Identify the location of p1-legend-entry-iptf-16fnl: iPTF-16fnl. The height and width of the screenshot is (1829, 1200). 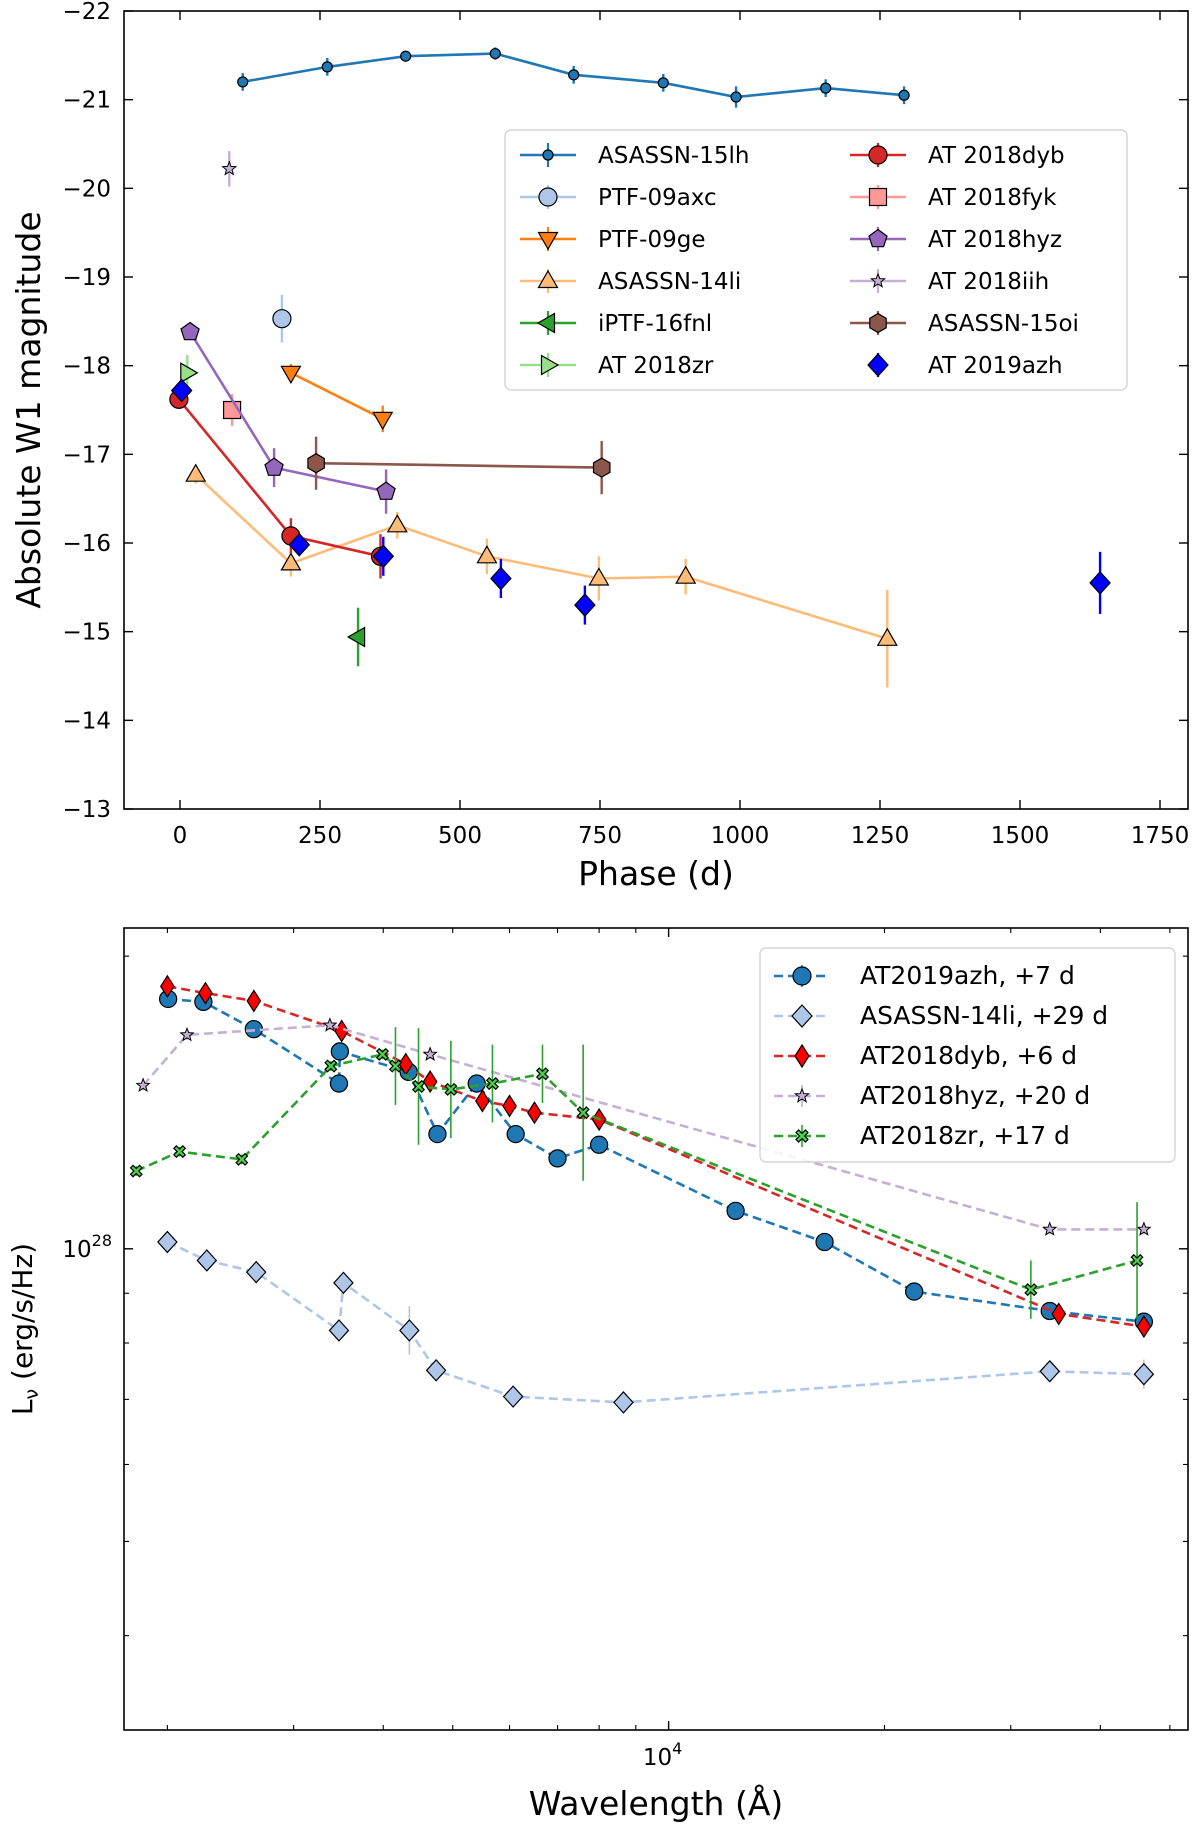
(616, 324).